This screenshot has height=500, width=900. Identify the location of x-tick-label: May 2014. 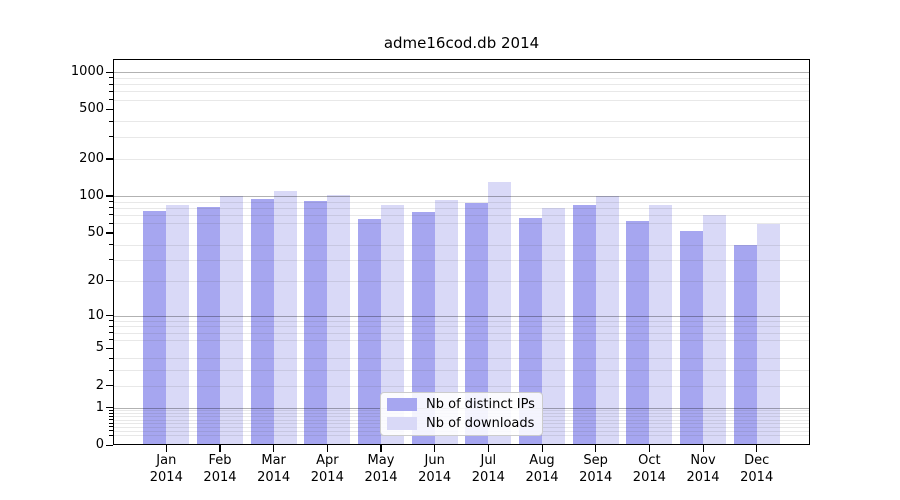
(381, 469).